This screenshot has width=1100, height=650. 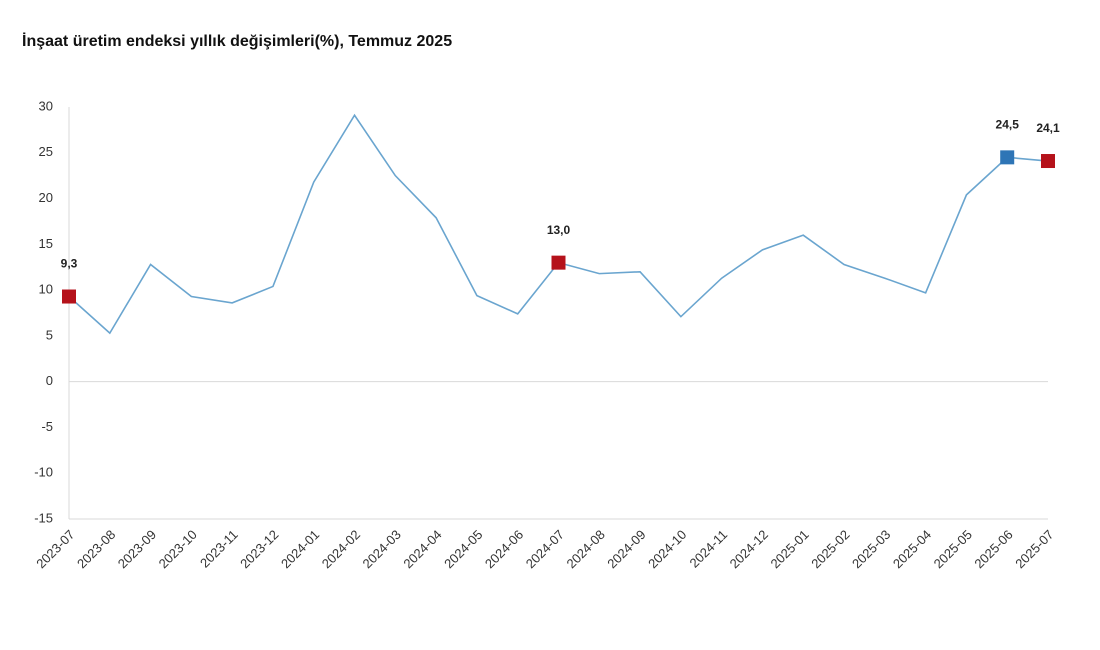 I want to click on value-label: 24,5, so click(x=1008, y=125).